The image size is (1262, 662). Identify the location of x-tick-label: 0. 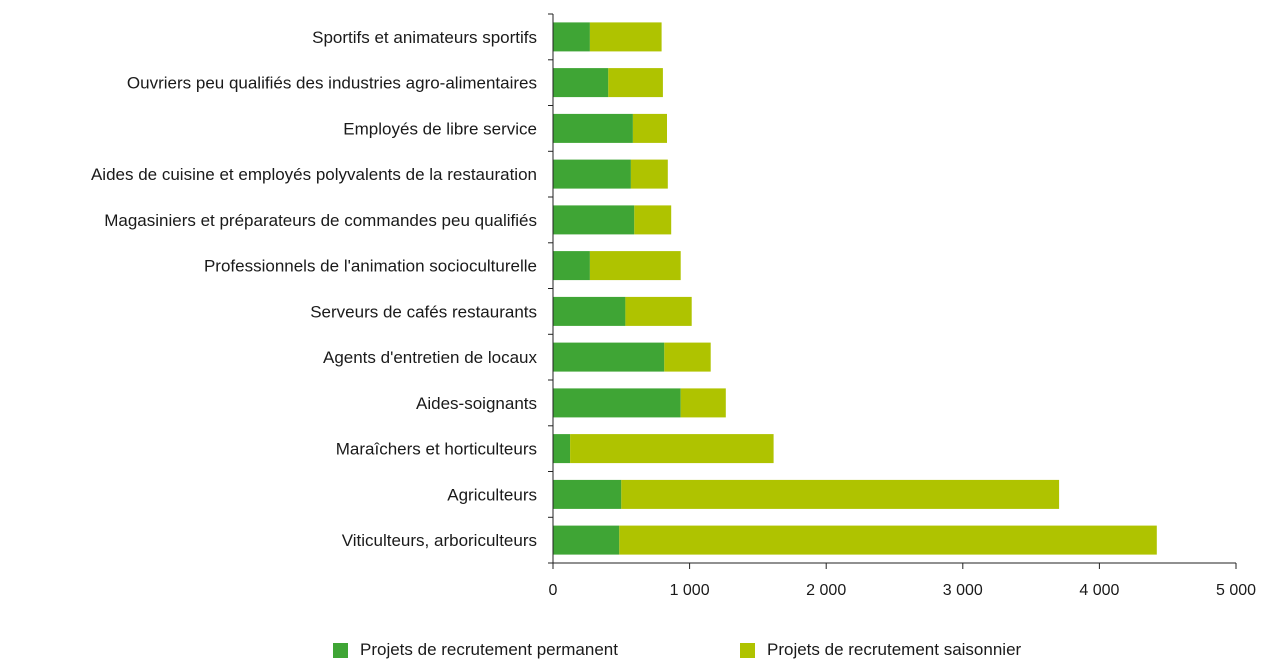
(553, 590).